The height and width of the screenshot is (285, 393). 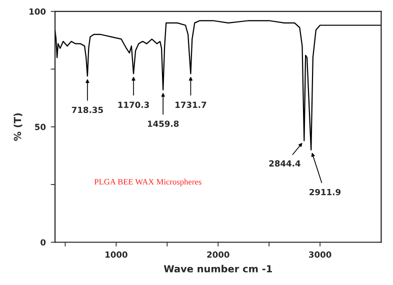 I want to click on y-tick-label: 50, so click(x=40, y=127).